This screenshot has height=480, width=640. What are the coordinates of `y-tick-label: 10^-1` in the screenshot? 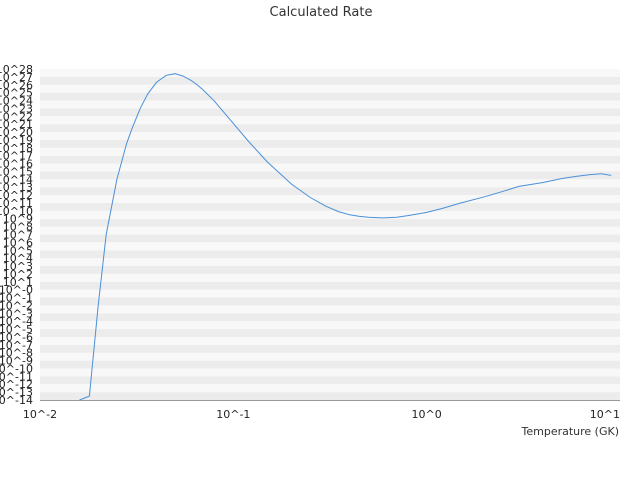 It's located at (16, 298).